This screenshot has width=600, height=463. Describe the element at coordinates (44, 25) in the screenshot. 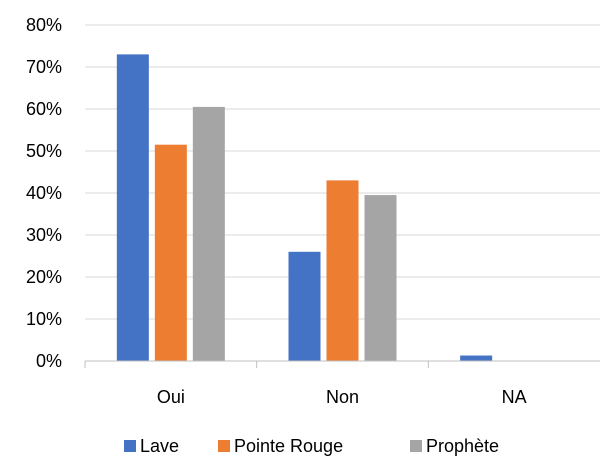

I see `y-tick-label: 80%` at that location.